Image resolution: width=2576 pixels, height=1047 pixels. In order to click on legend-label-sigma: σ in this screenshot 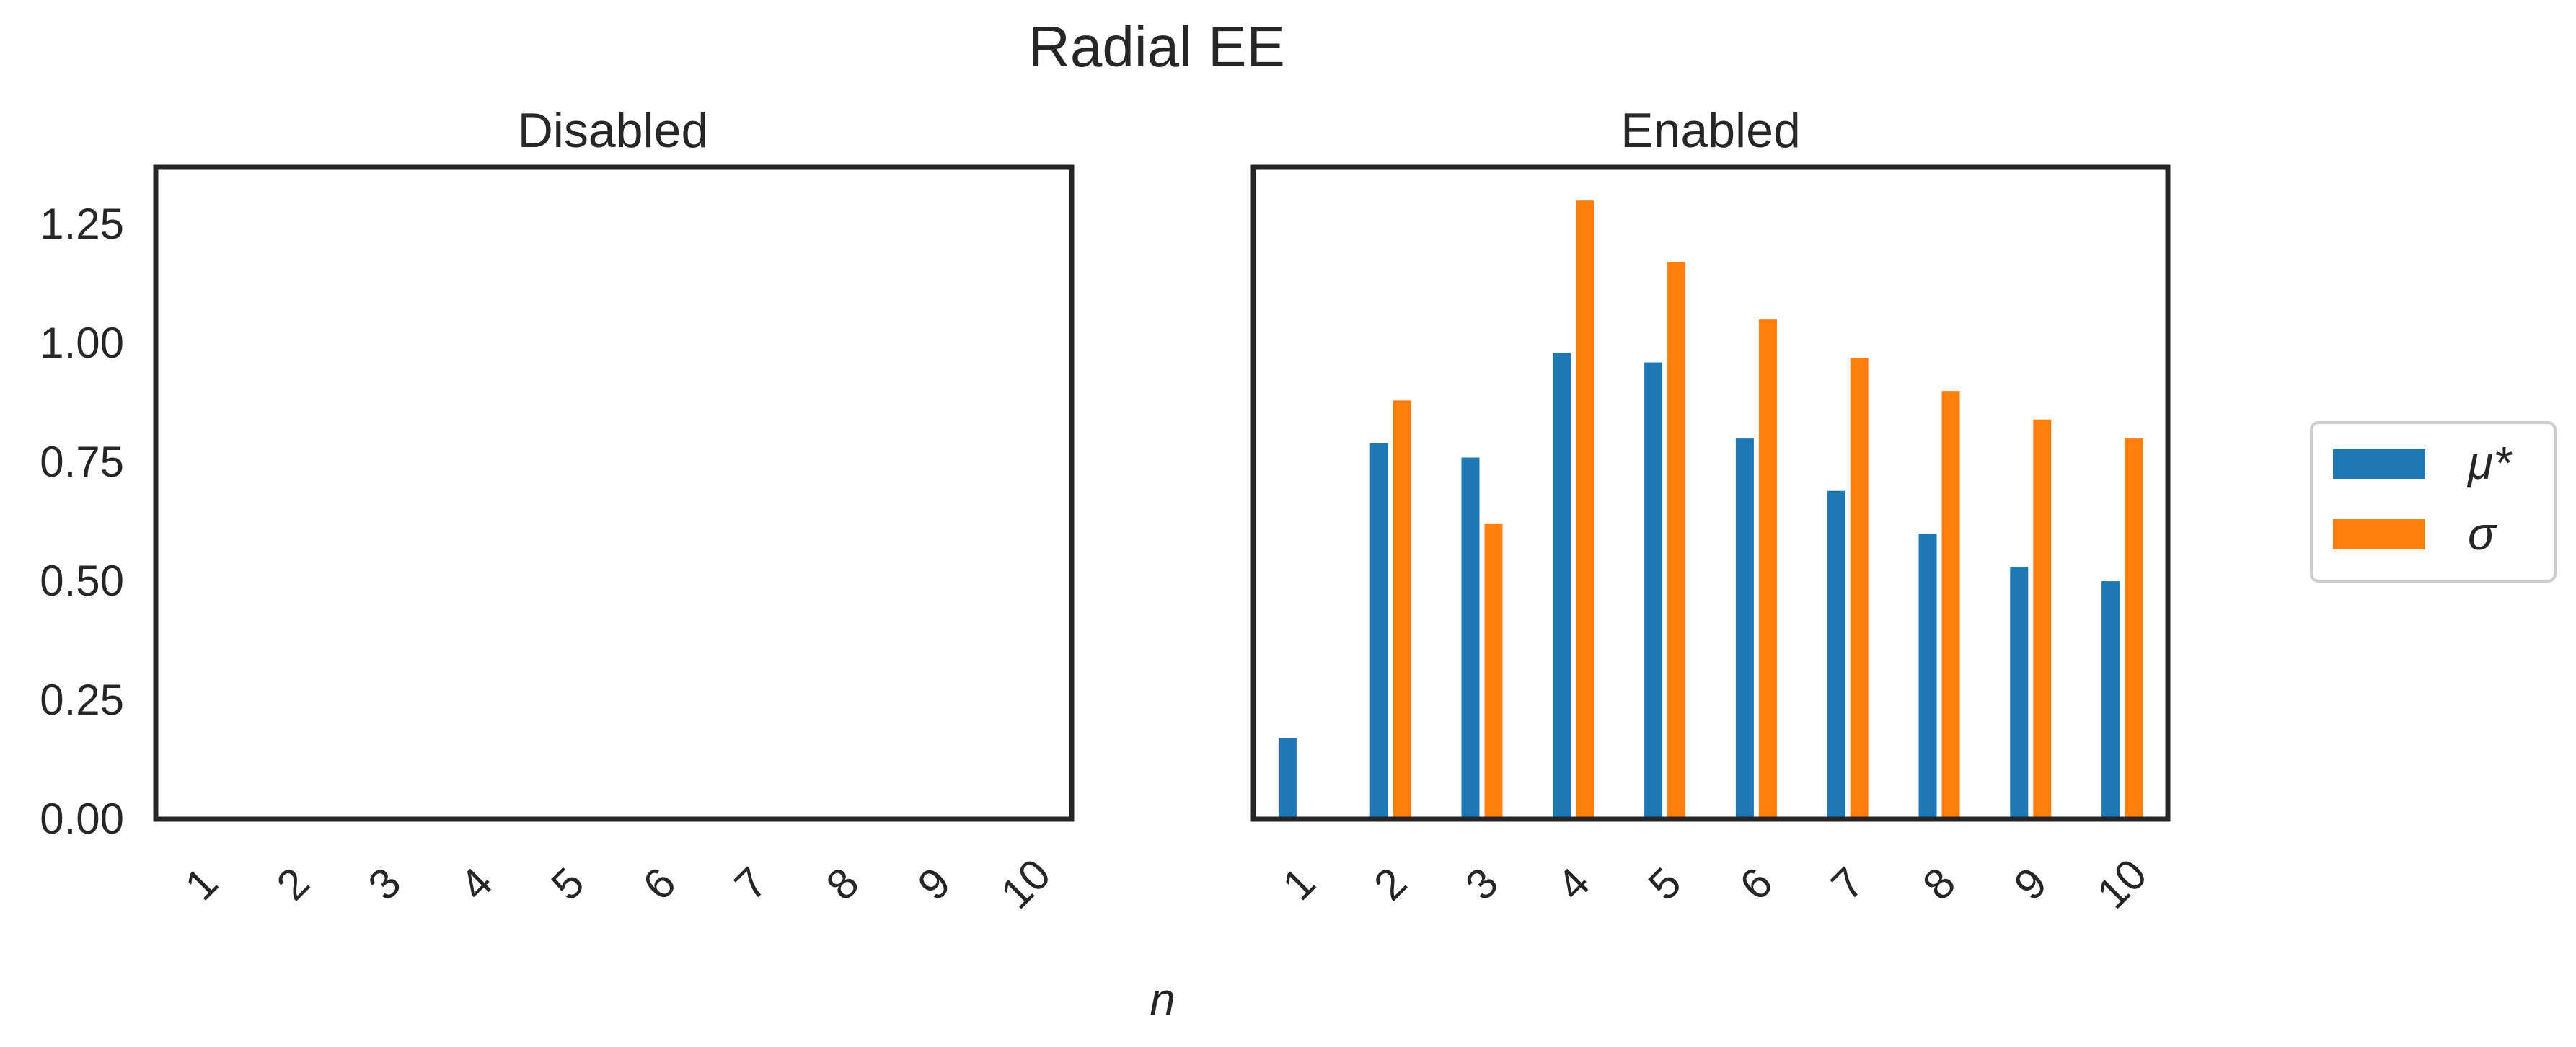, I will do `click(2482, 534)`.